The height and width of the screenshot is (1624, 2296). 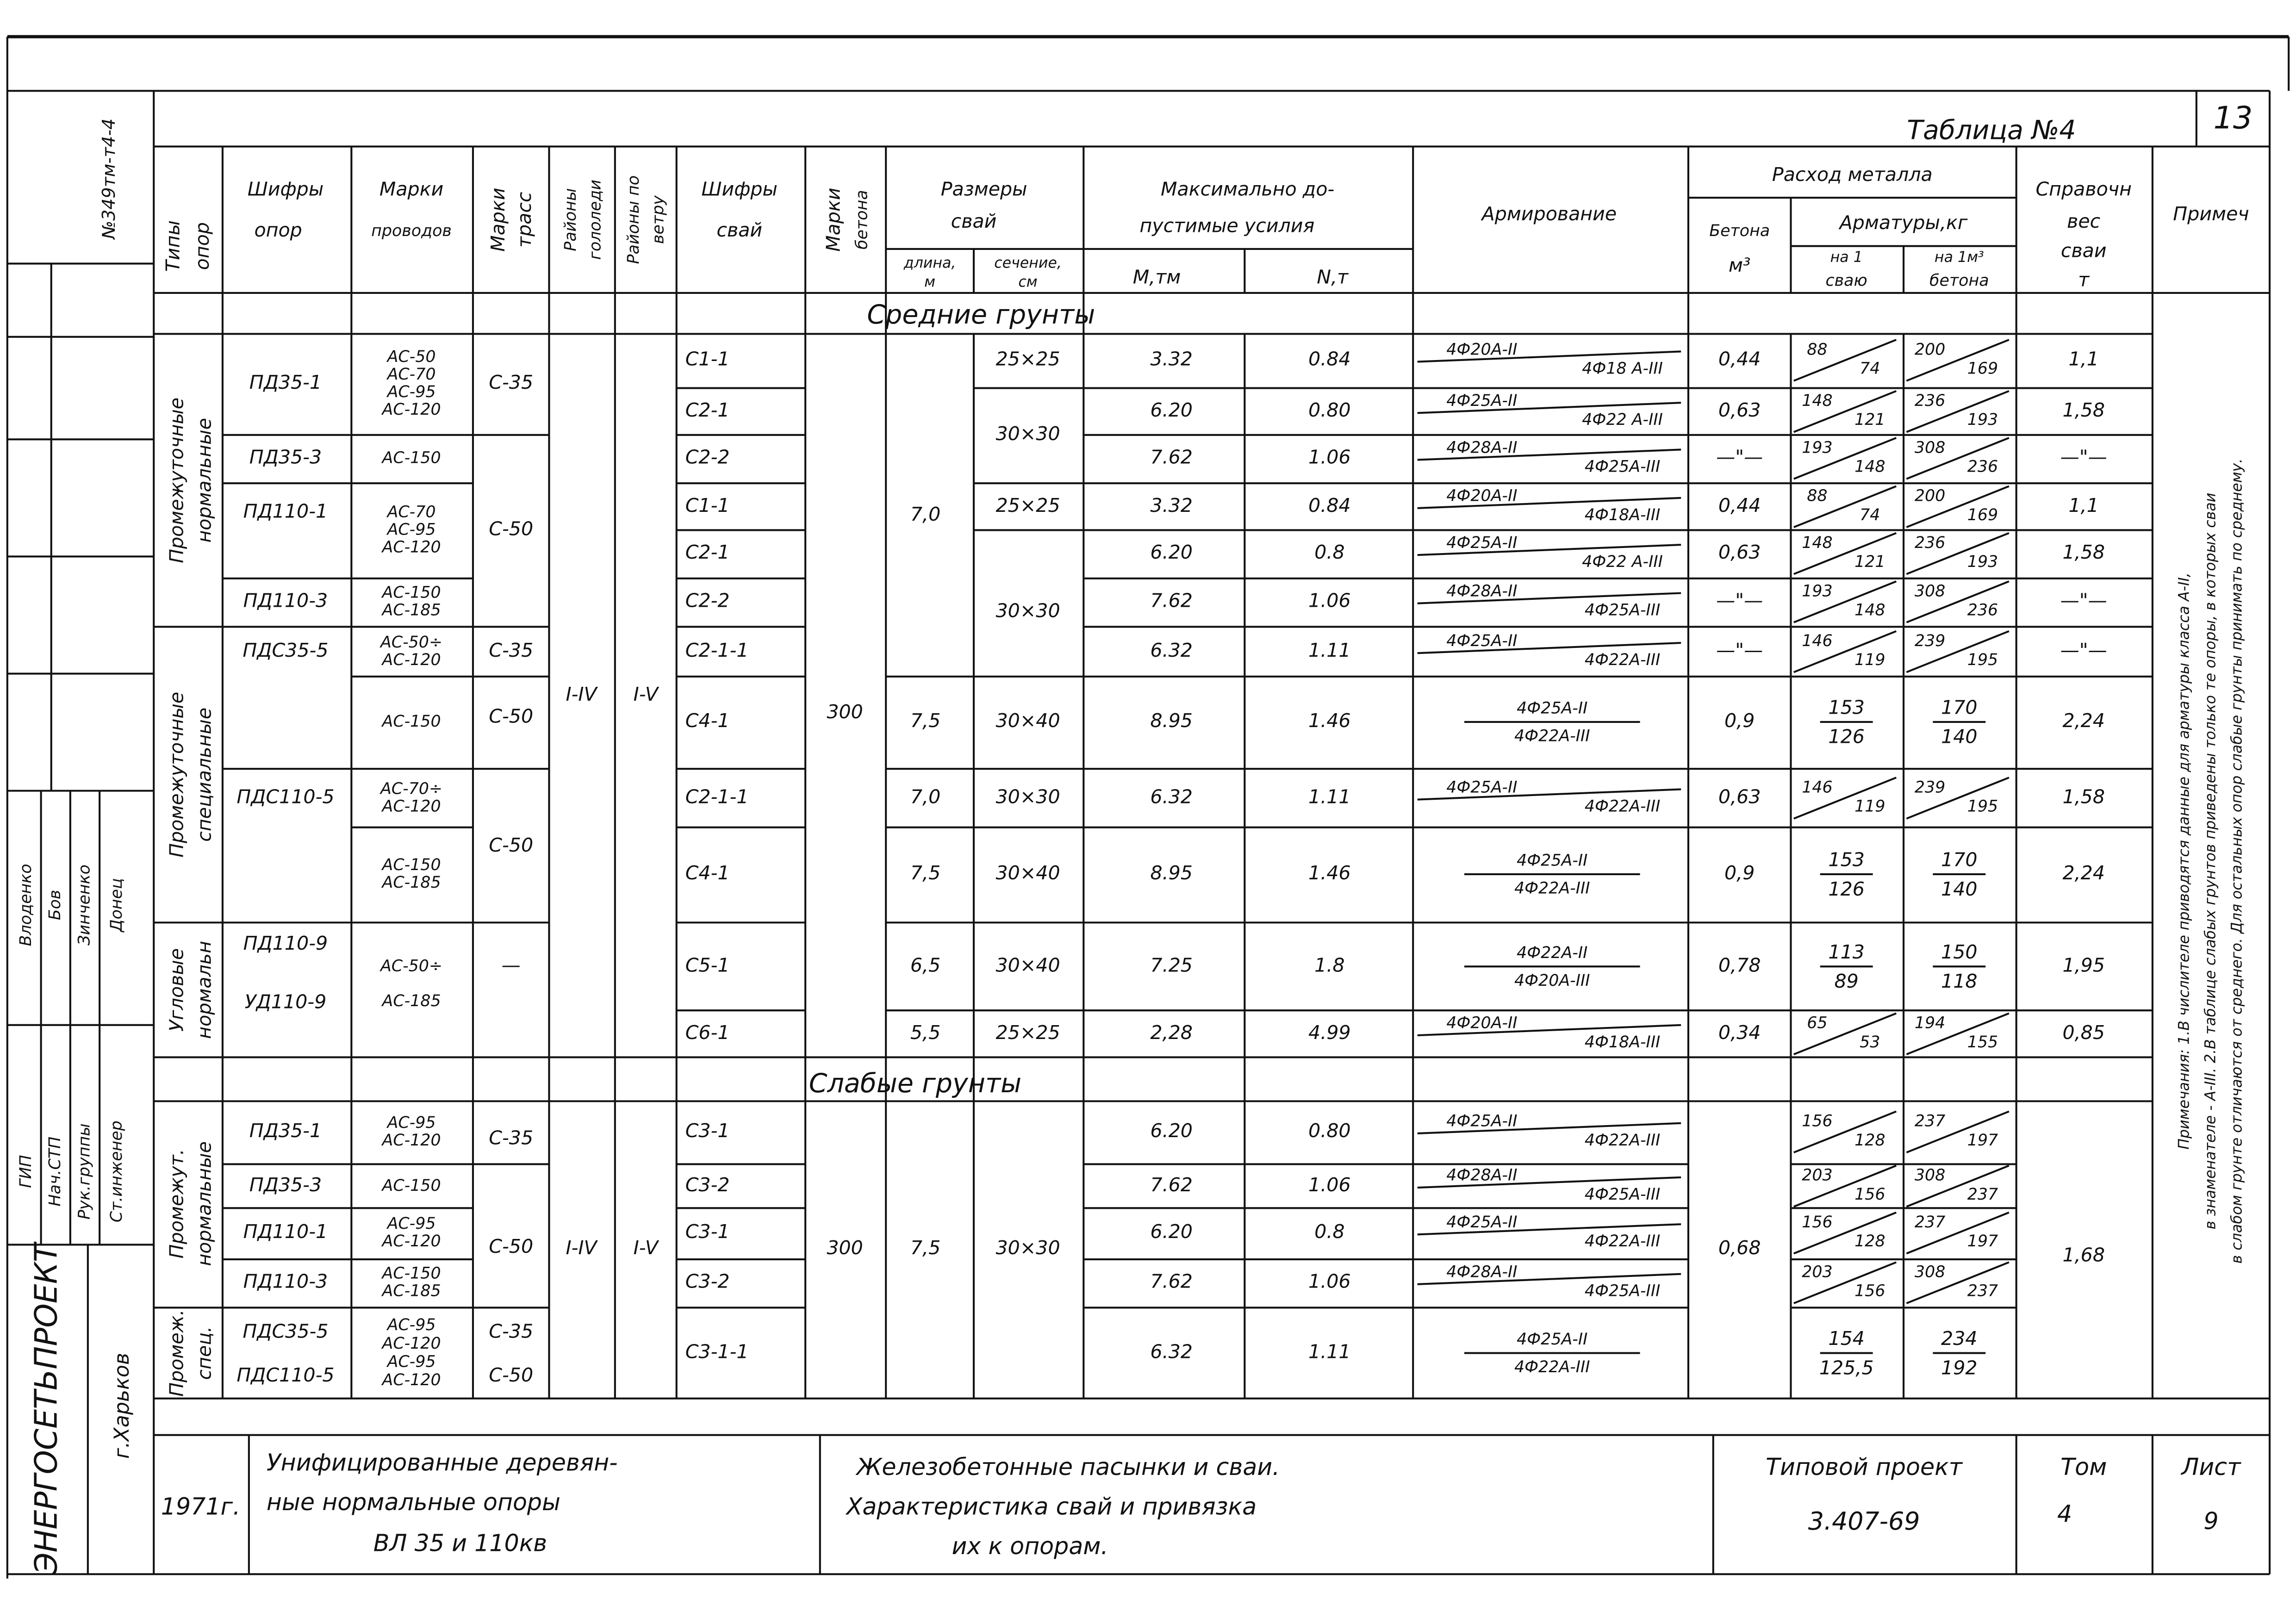 What do you see at coordinates (1623, 610) in the screenshot?
I see `reinforcement: 4Ф25А-III` at bounding box center [1623, 610].